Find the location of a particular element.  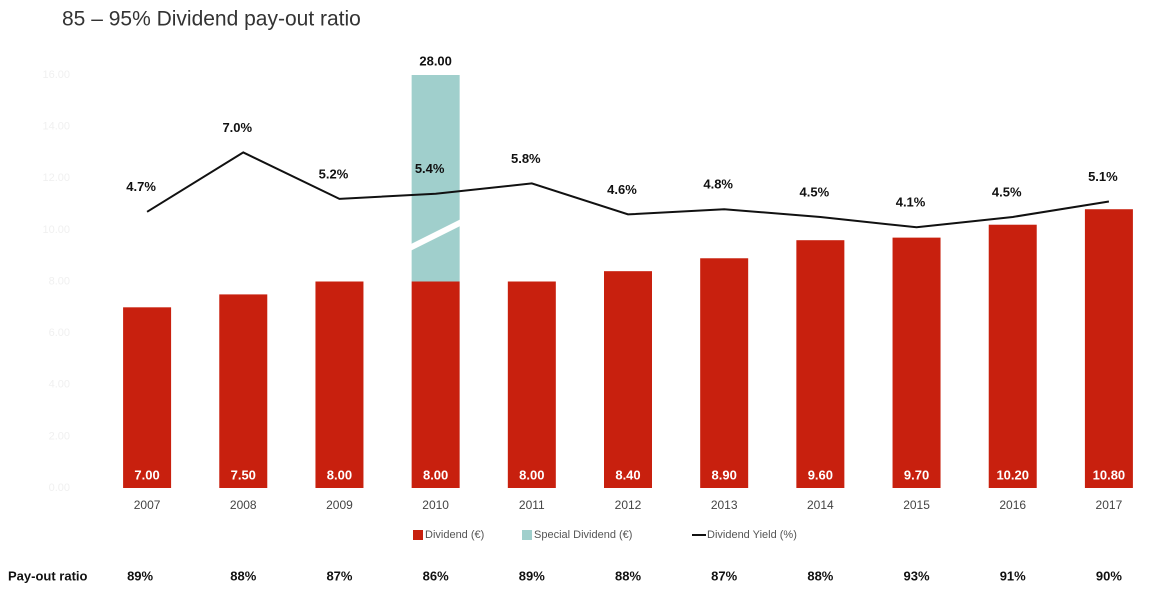

y-tick-label: 10.00 is located at coordinates (56, 230).